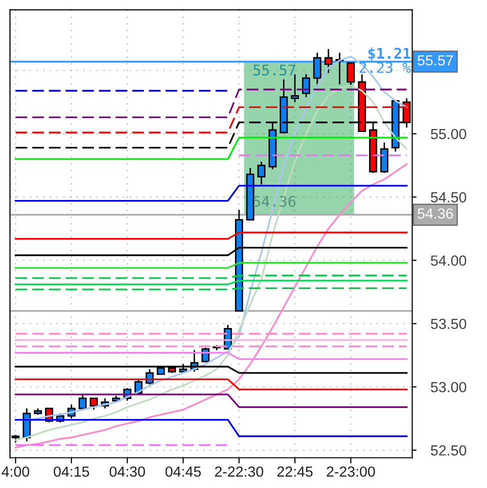 Image resolution: width=487 pixels, height=488 pixels. Describe the element at coordinates (448, 134) in the screenshot. I see `y-tick-label: 55.00` at that location.